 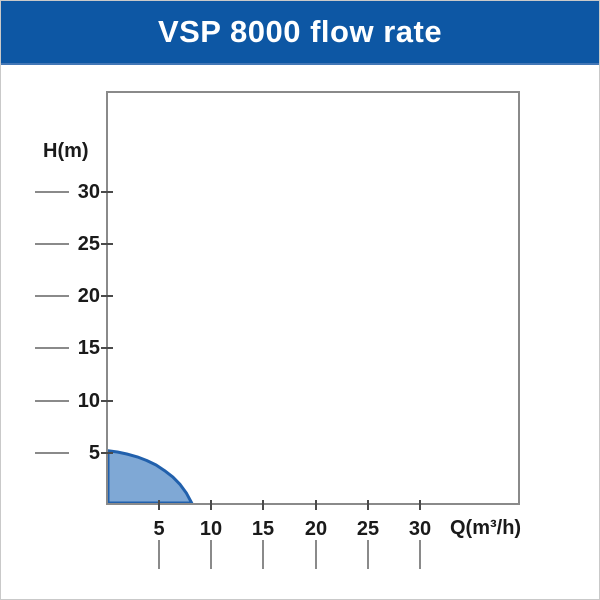 I want to click on pump-curve-chart, so click(x=151, y=476).